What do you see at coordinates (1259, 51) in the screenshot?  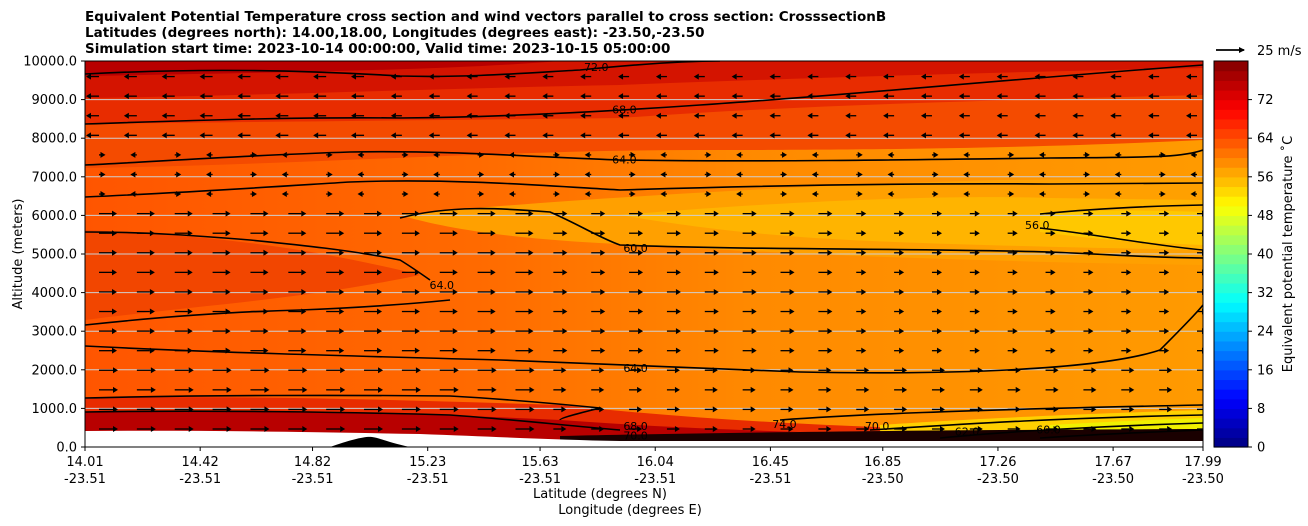 I see `wind-key: 25 m/s` at bounding box center [1259, 51].